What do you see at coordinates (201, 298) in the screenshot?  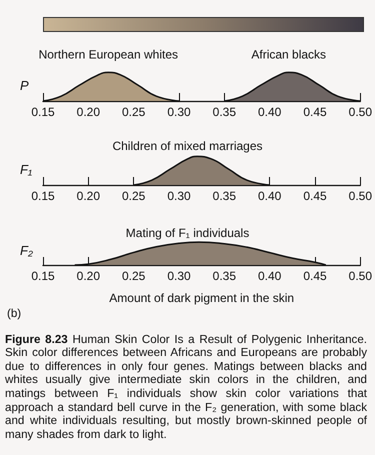 I see `x-axis-title: Amount of dark pigment in the skin` at bounding box center [201, 298].